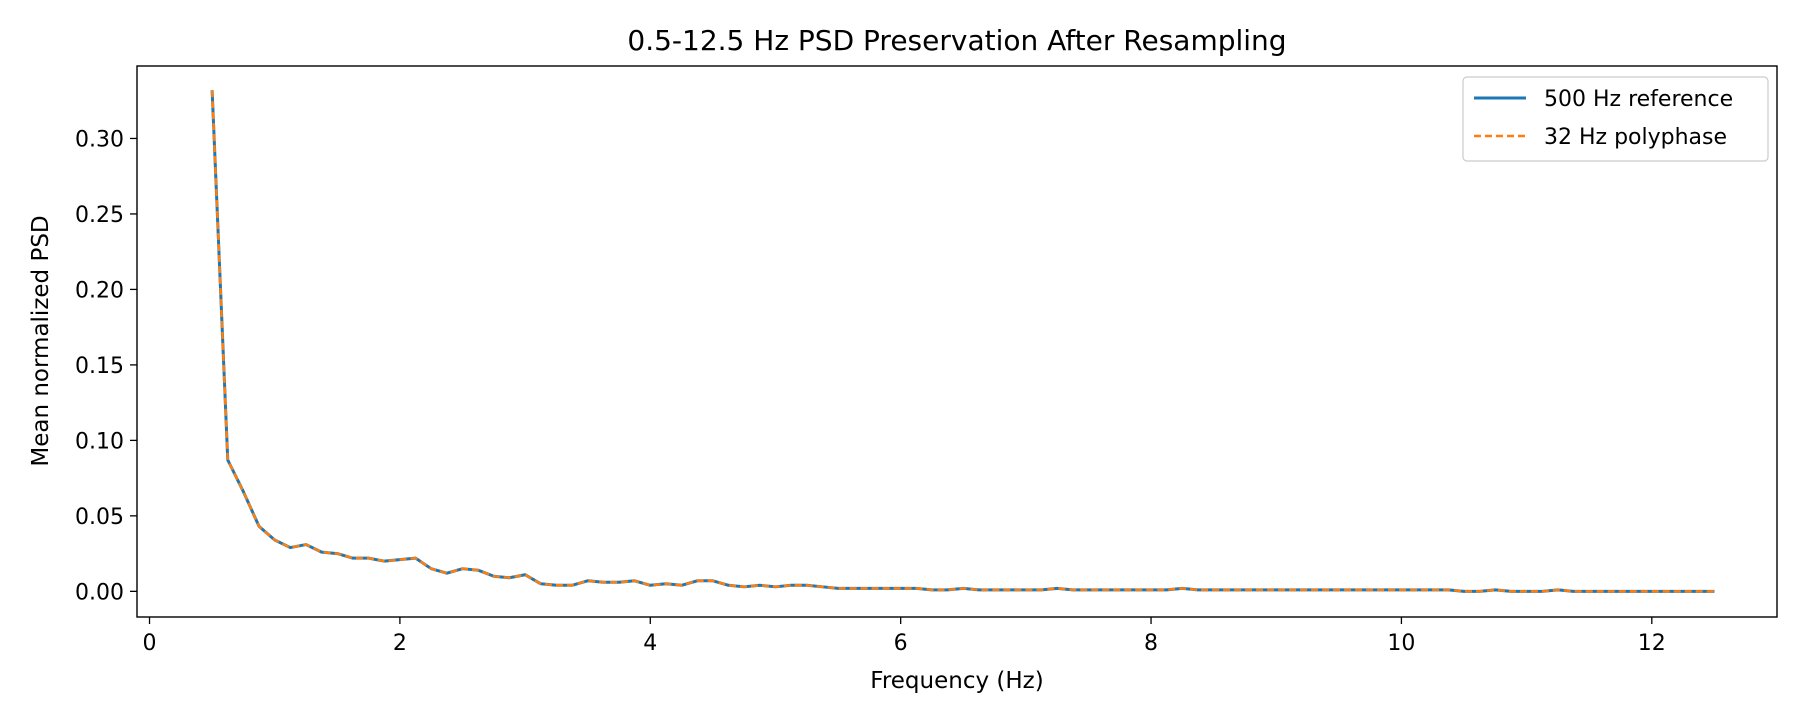 This screenshot has width=1800, height=720. I want to click on y-axis: 0.00 0.05 0.10 0.15 0.20 0.25 0.30, so click(106, 366).